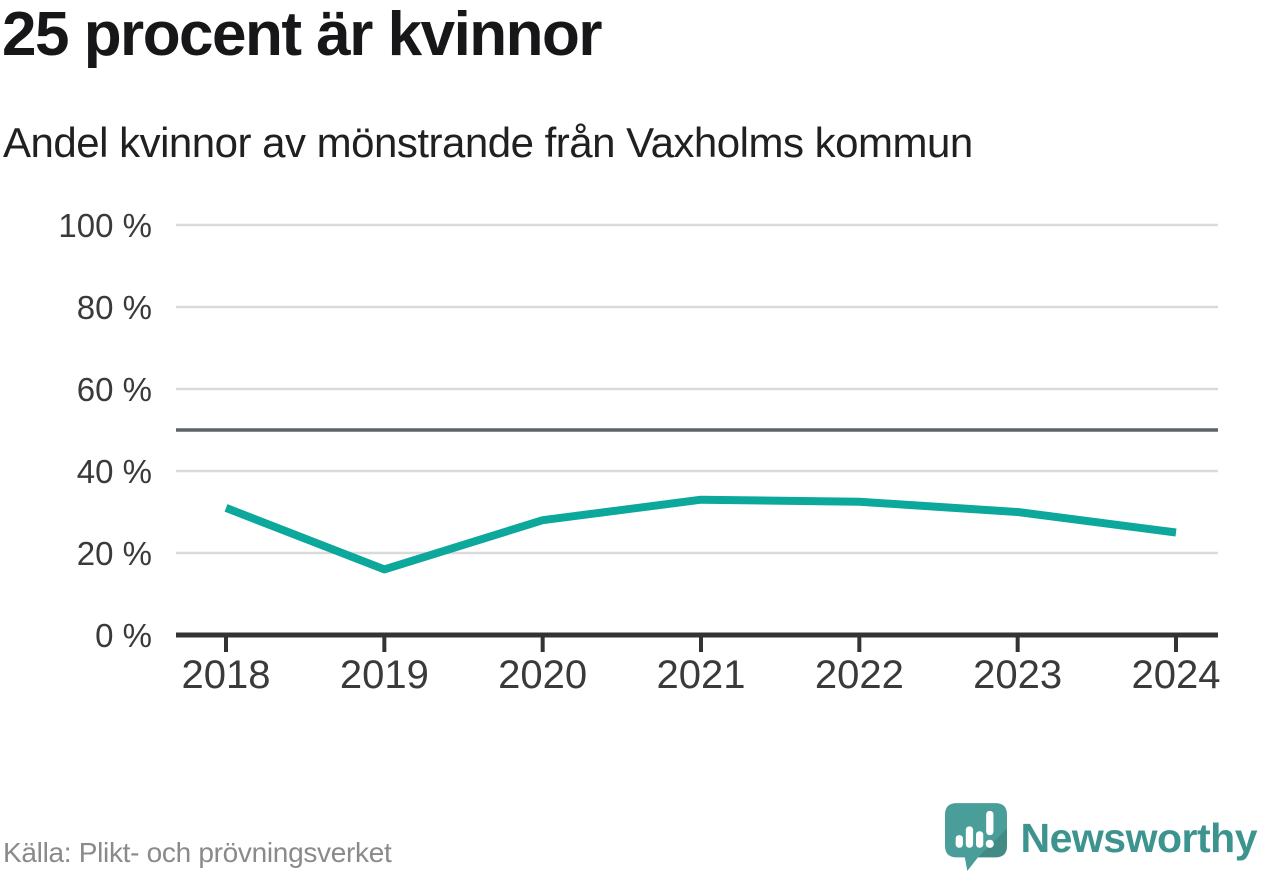  What do you see at coordinates (975, 837) in the screenshot?
I see `newsworthy-logo-icon` at bounding box center [975, 837].